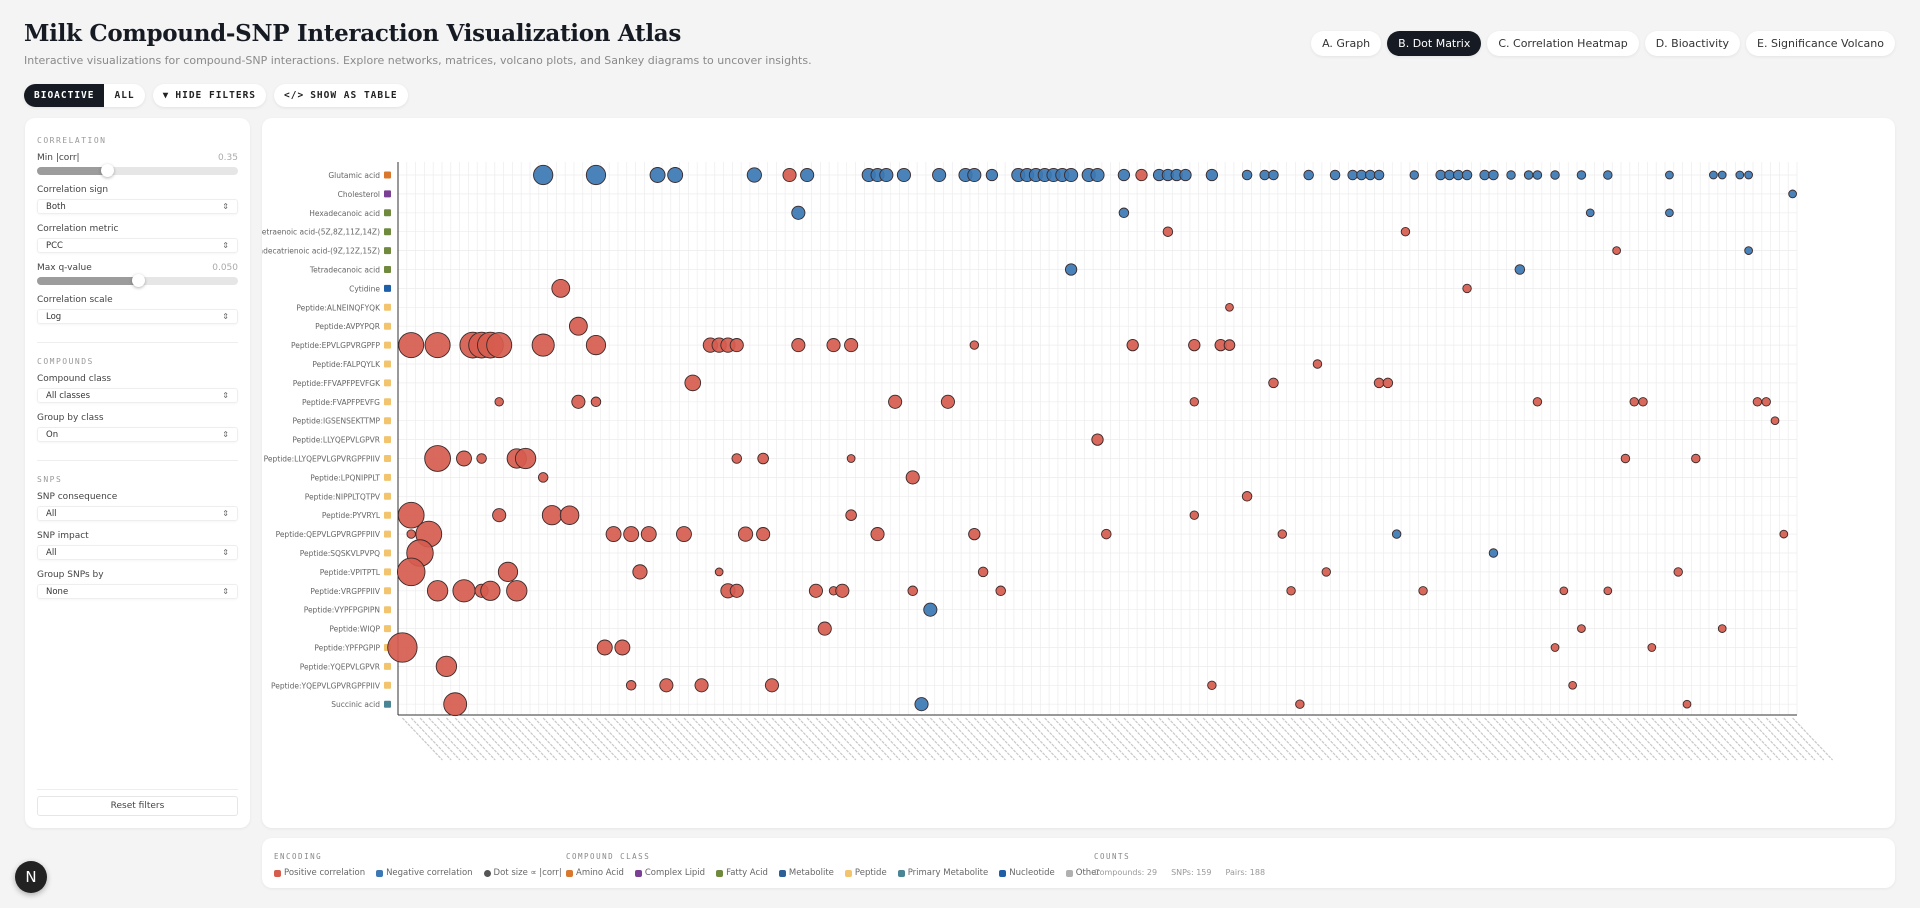 This screenshot has width=1920, height=908. Describe the element at coordinates (137, 245) in the screenshot. I see `correlation-metric-select: PCC ⇕` at that location.